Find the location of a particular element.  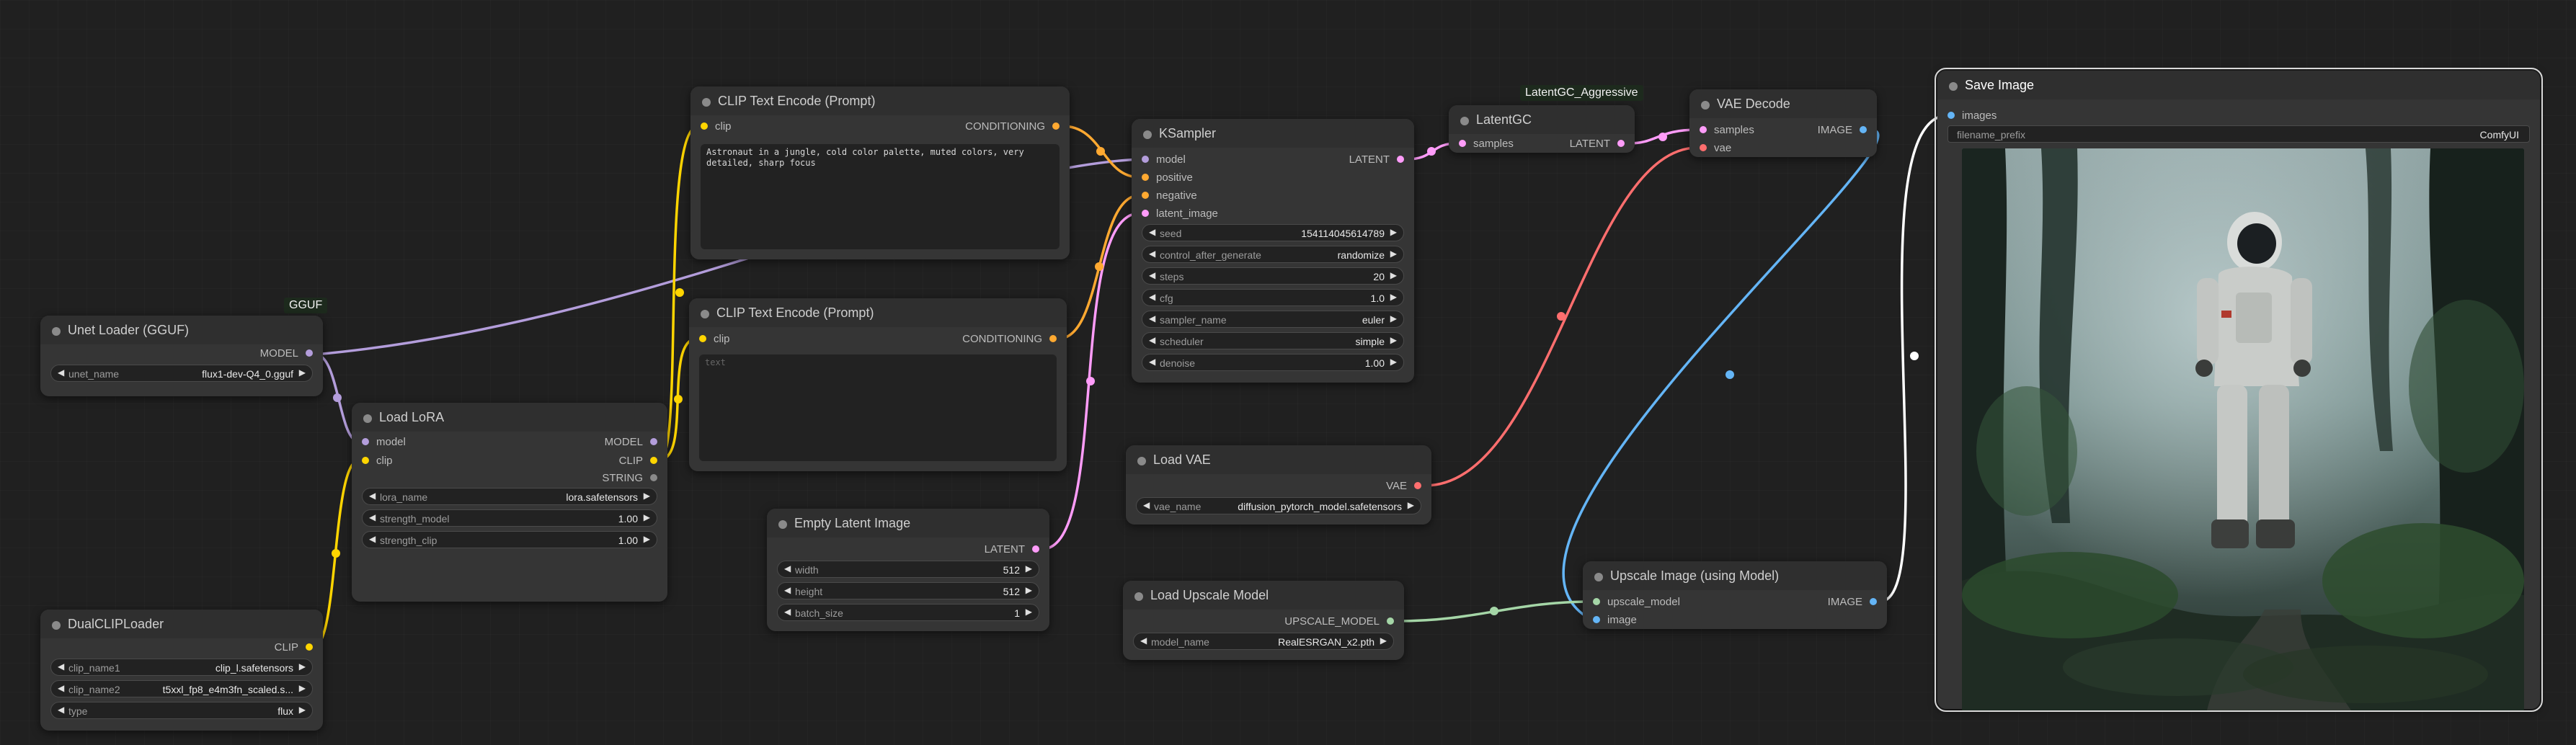

model-name-combo: ◀ model_name RealESRGAN_x2.pth ▶ is located at coordinates (1263, 641).